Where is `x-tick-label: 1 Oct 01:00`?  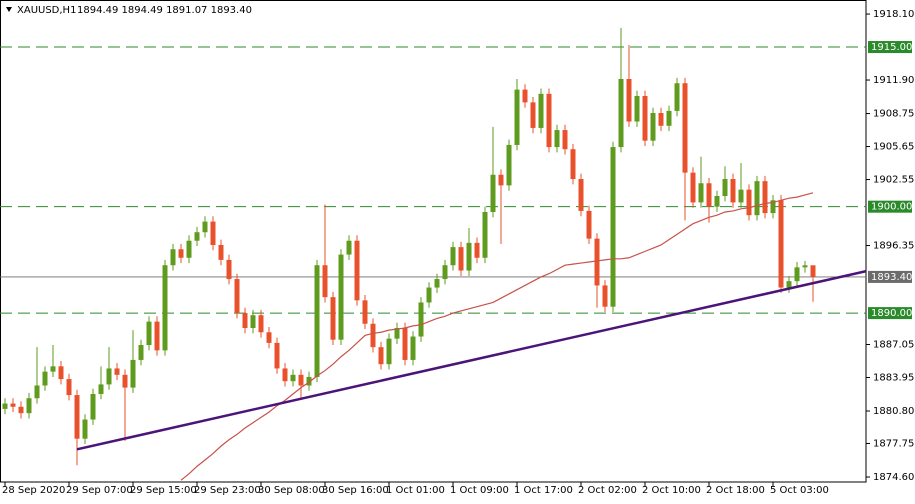 x-tick-label: 1 Oct 01:00 is located at coordinates (415, 490).